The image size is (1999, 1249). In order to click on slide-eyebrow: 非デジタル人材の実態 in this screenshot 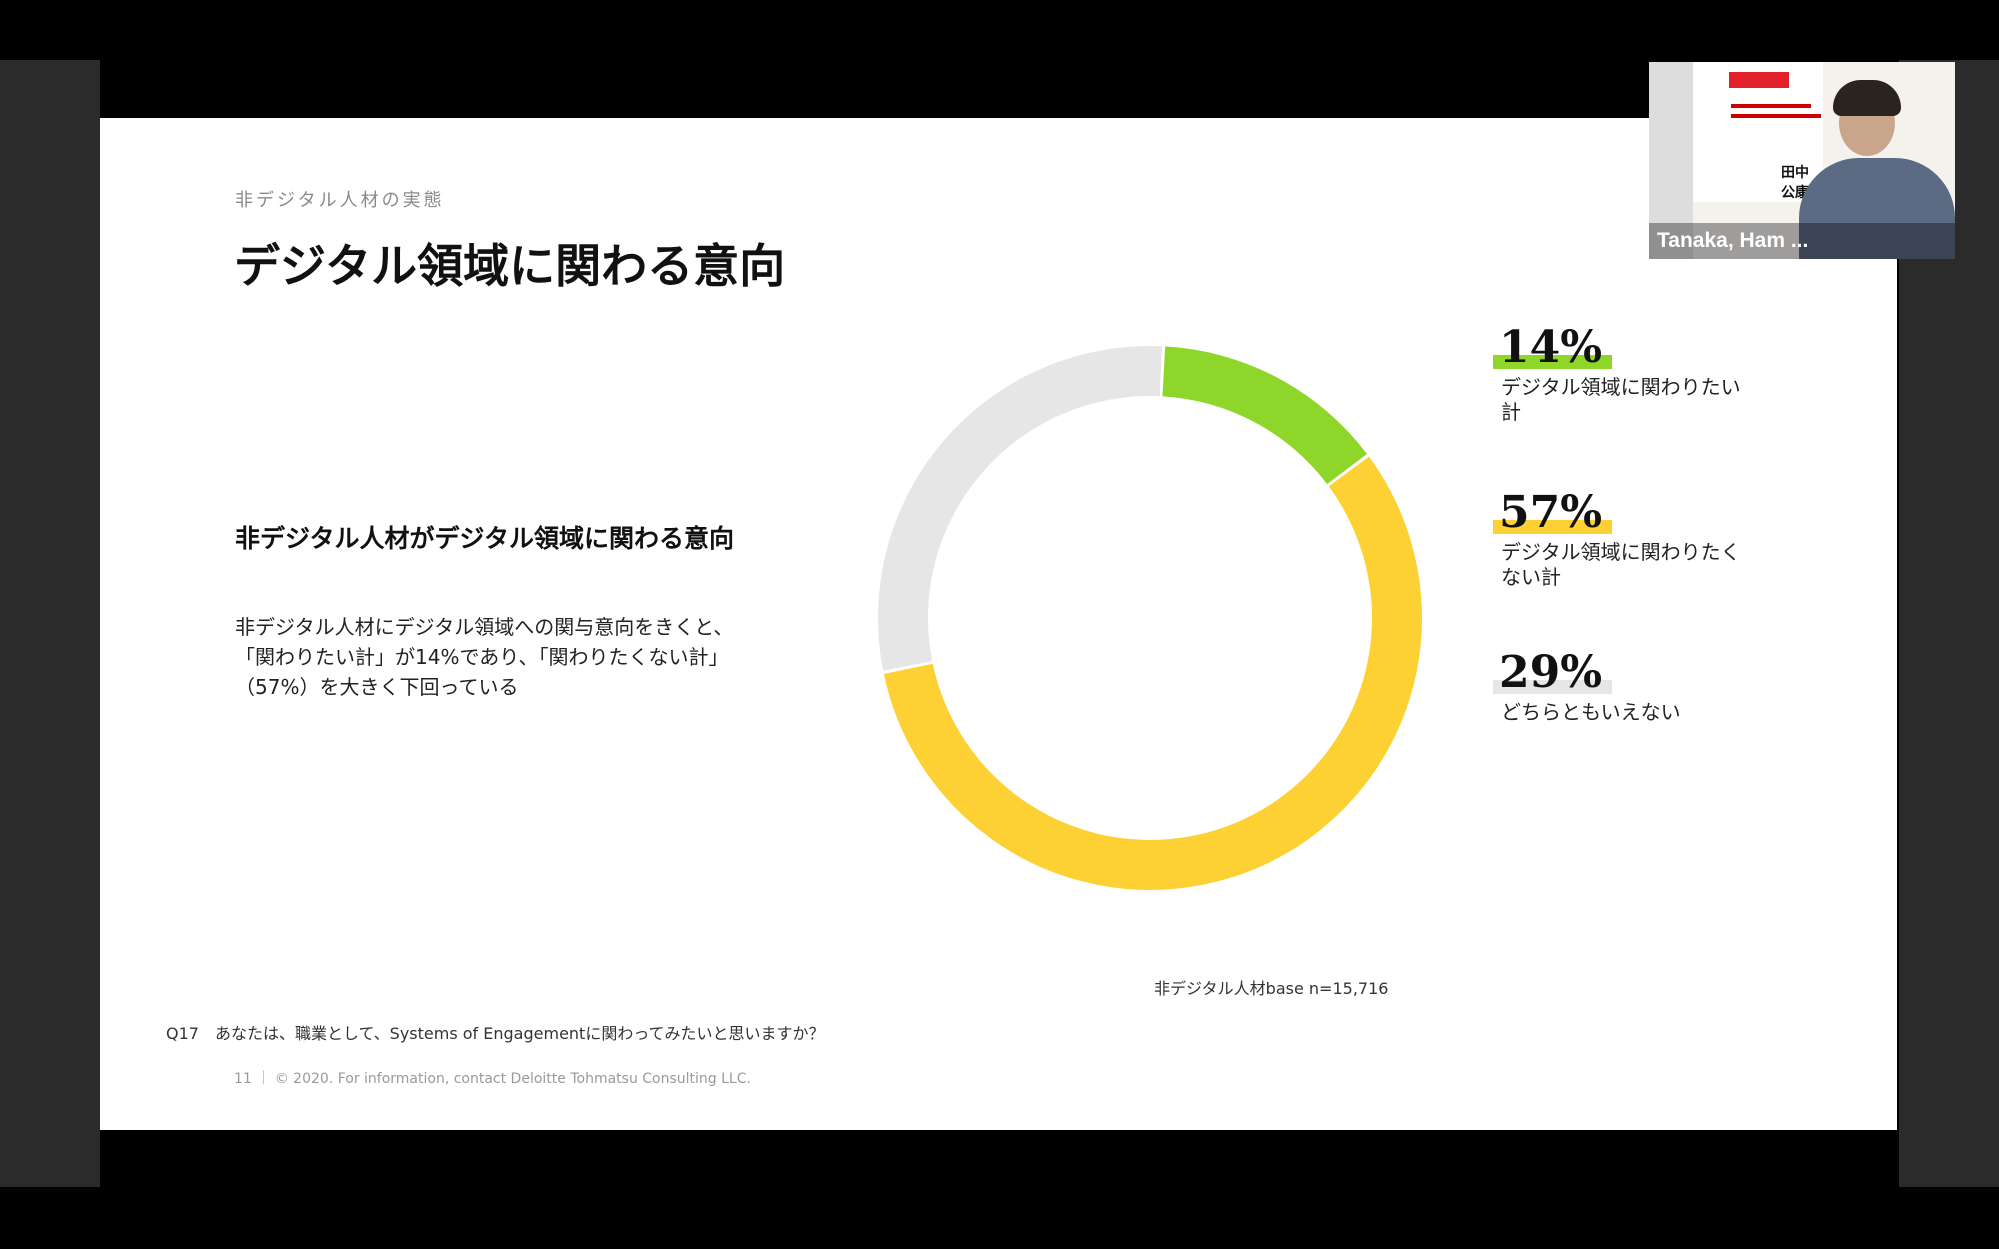, I will do `click(340, 200)`.